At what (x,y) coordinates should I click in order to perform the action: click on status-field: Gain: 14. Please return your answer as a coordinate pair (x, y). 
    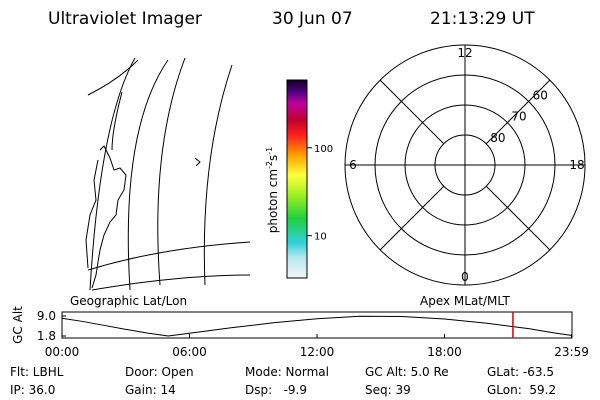
    Looking at the image, I should click on (150, 390).